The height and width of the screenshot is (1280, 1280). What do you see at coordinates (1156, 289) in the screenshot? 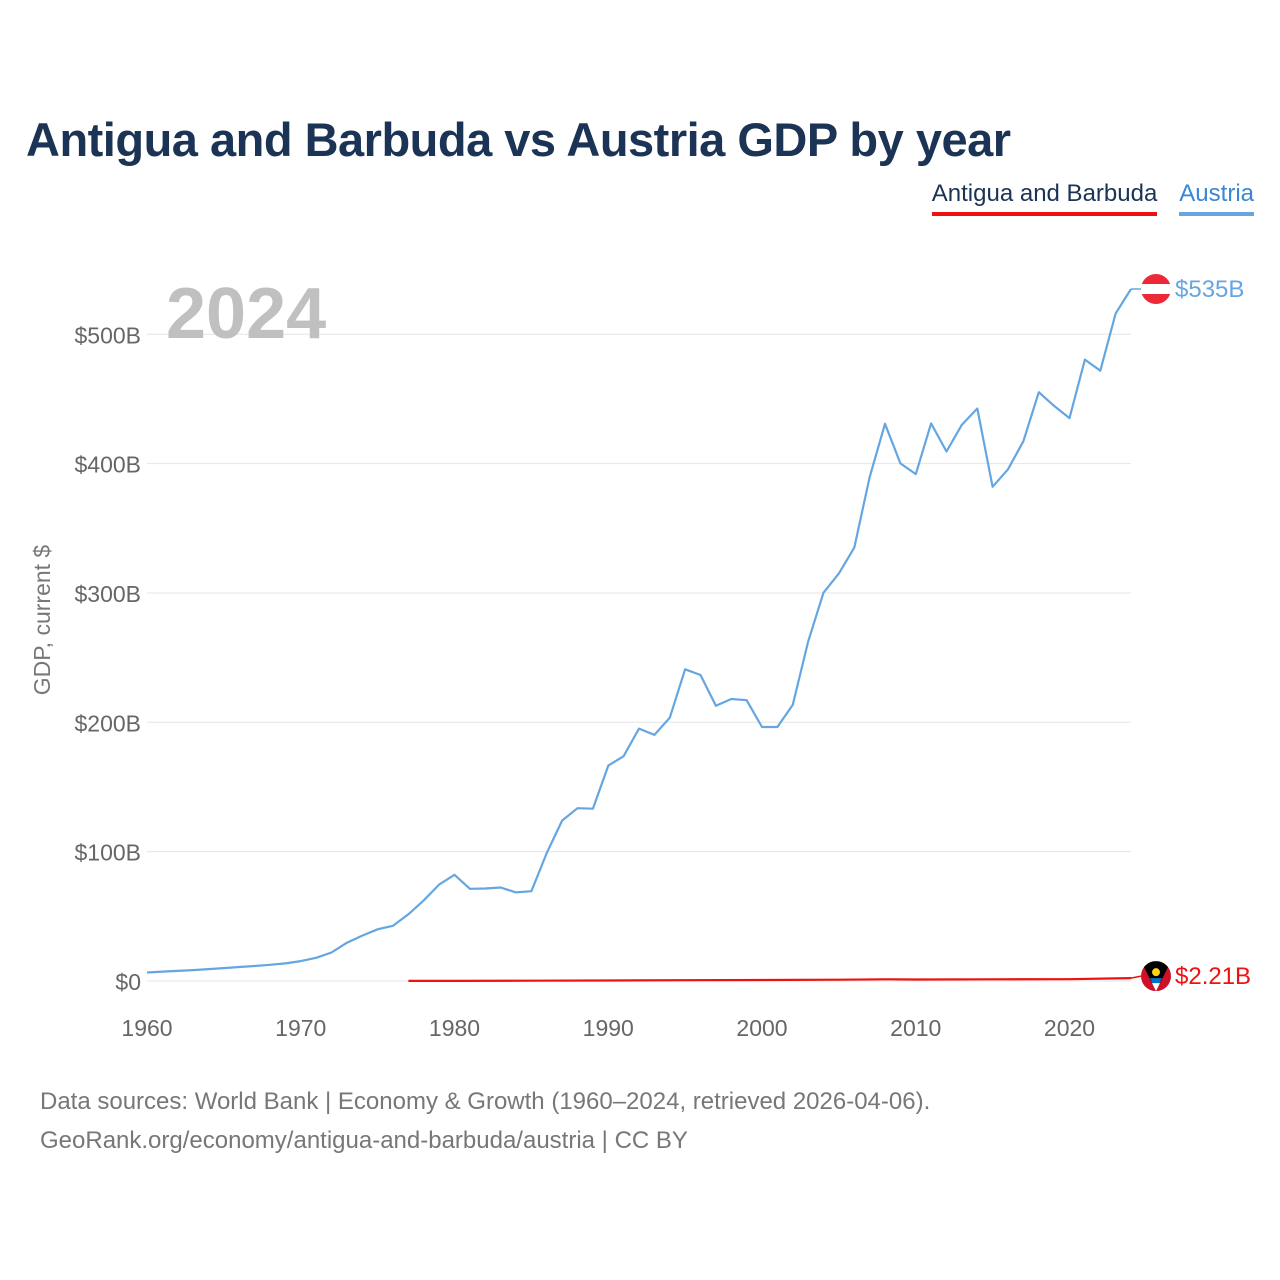
I see `austria-flag-icon` at bounding box center [1156, 289].